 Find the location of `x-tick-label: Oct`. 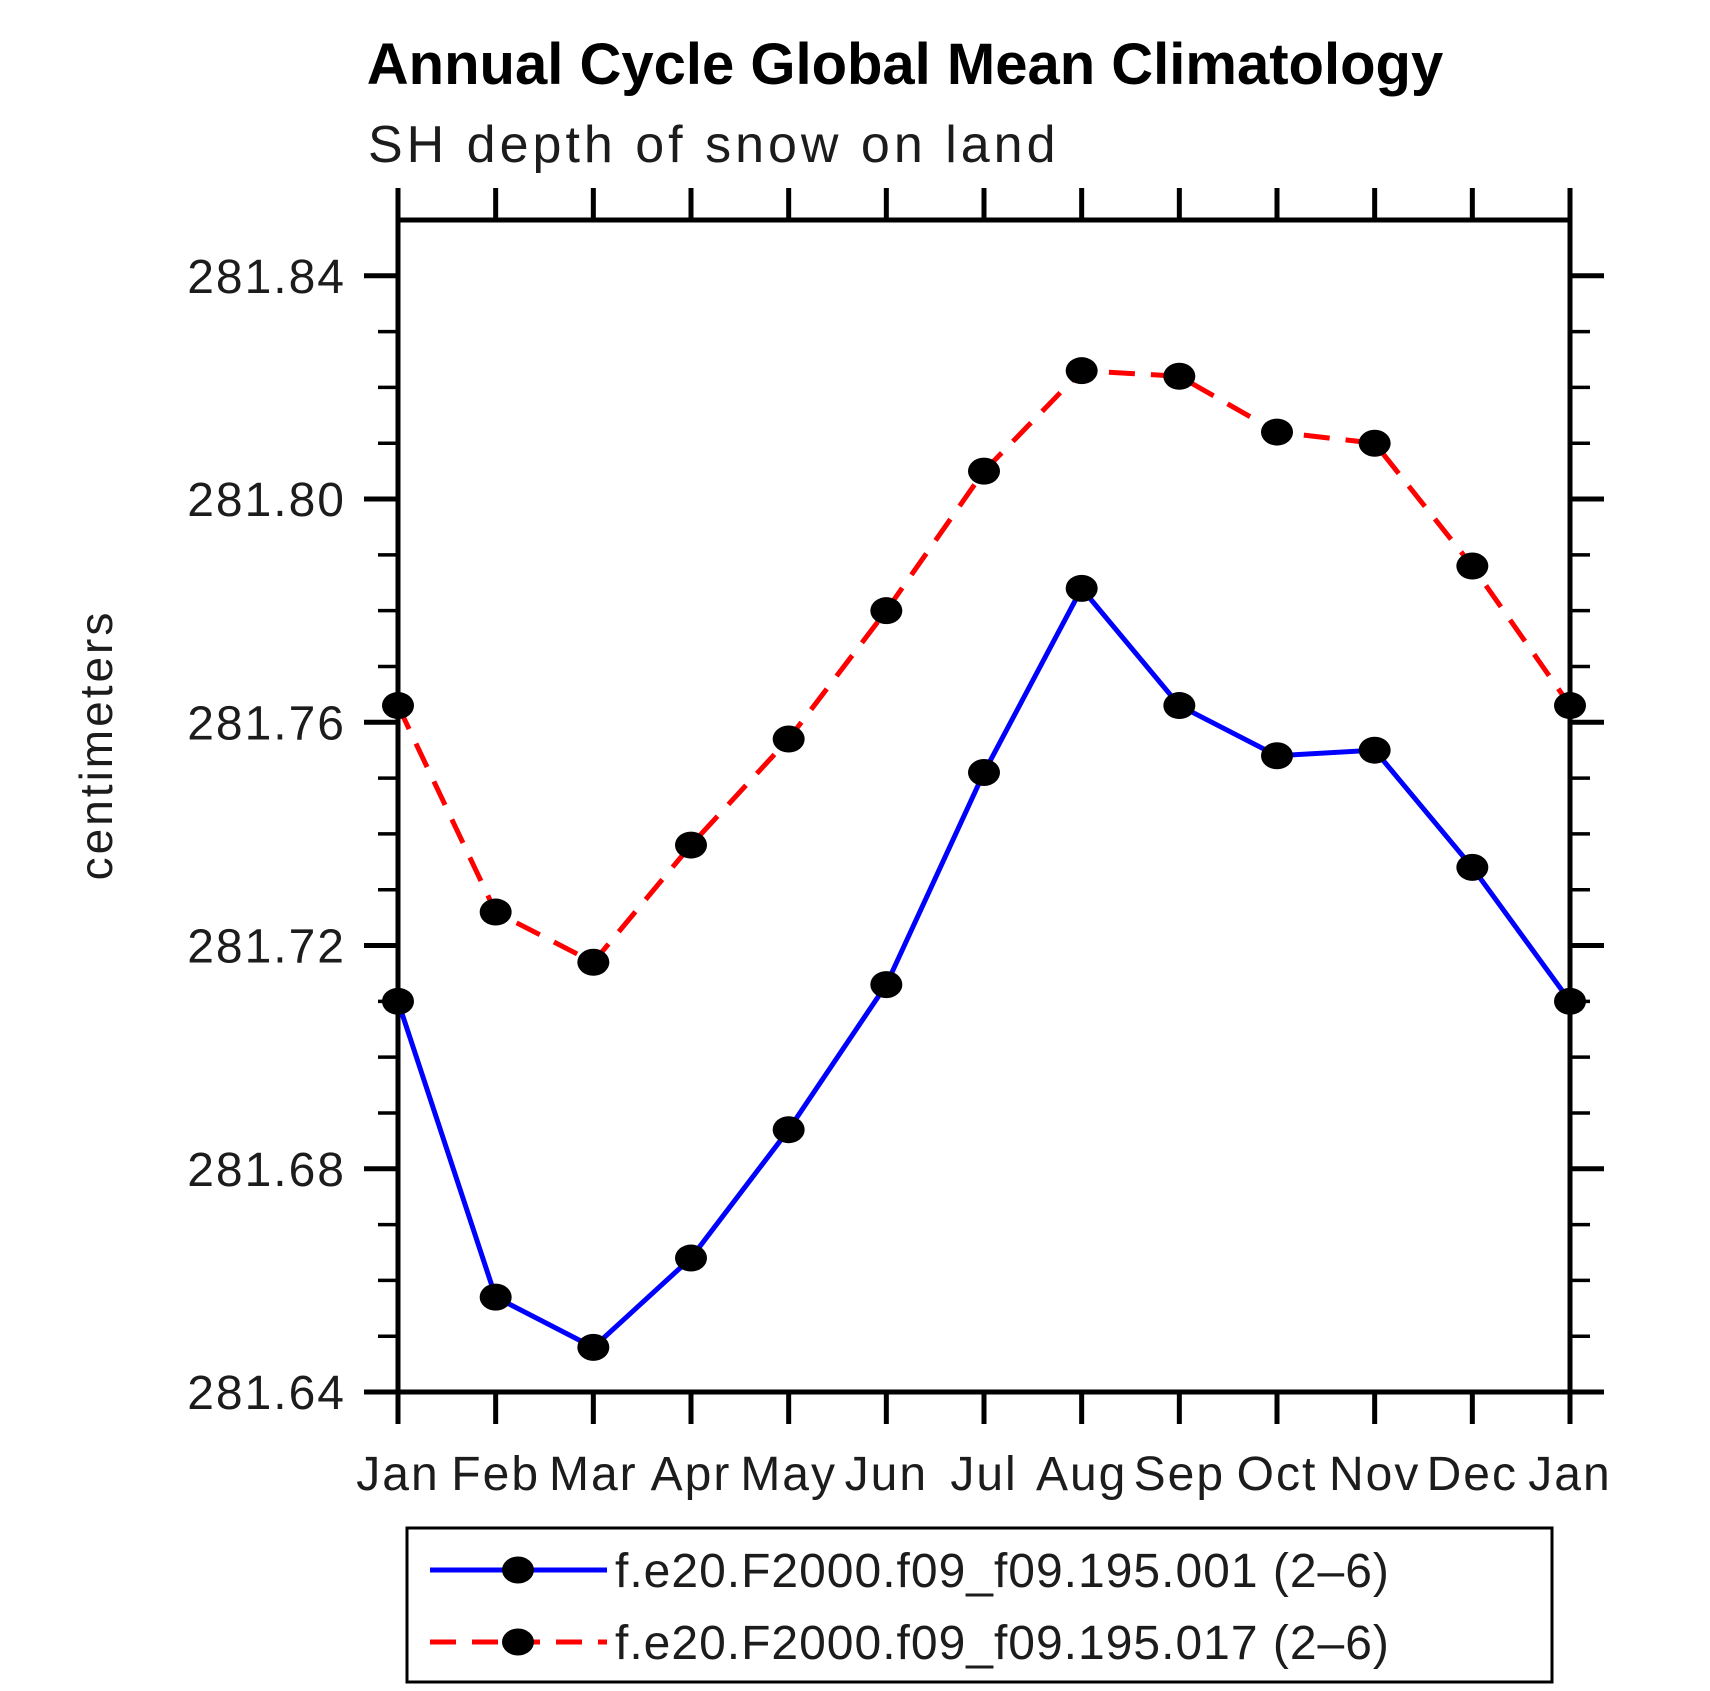

x-tick-label: Oct is located at coordinates (1277, 1474).